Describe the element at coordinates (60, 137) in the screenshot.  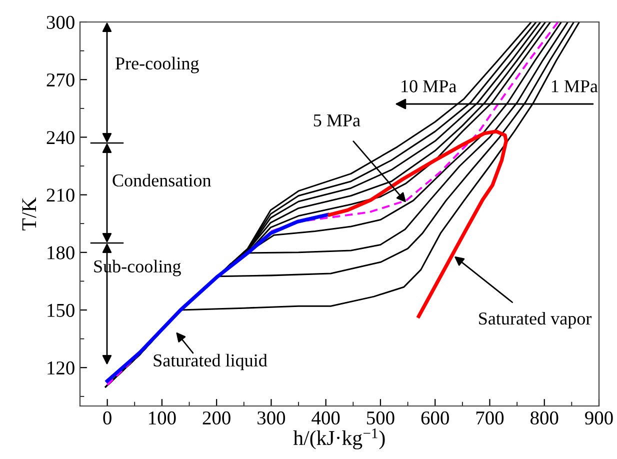
I see `y-tick-label: 240` at that location.